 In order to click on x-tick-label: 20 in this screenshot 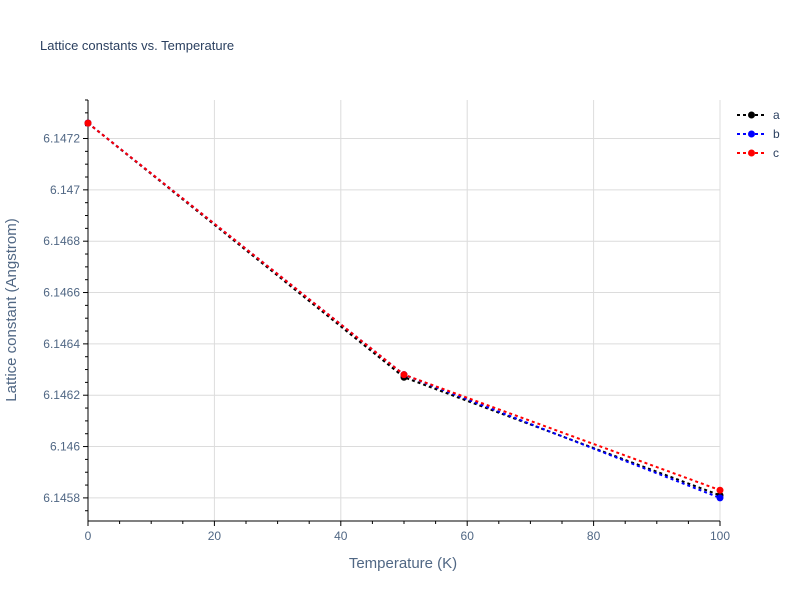, I will do `click(215, 536)`.